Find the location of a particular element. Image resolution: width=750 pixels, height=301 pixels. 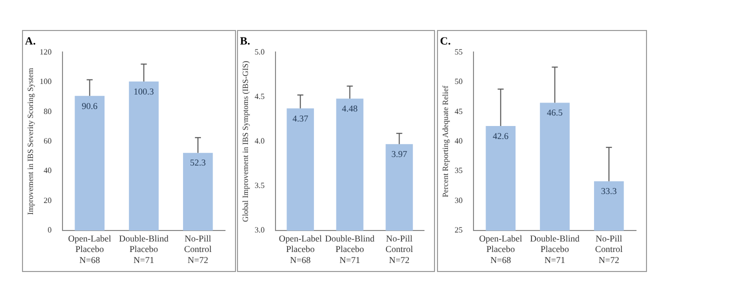

data-label: 4.48 is located at coordinates (350, 108).